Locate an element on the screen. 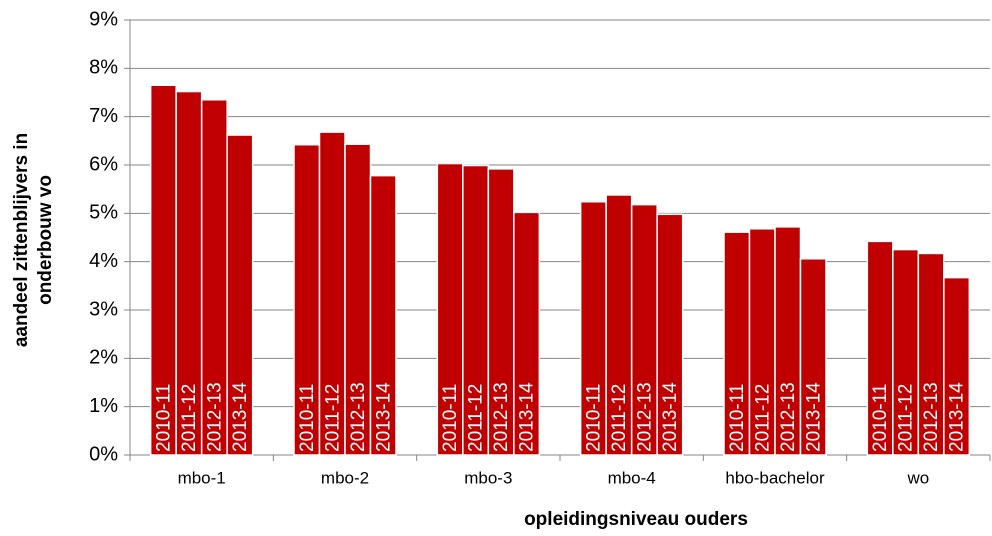 Image resolution: width=992 pixels, height=536 pixels. y-tick-label: 2% is located at coordinates (103, 358).